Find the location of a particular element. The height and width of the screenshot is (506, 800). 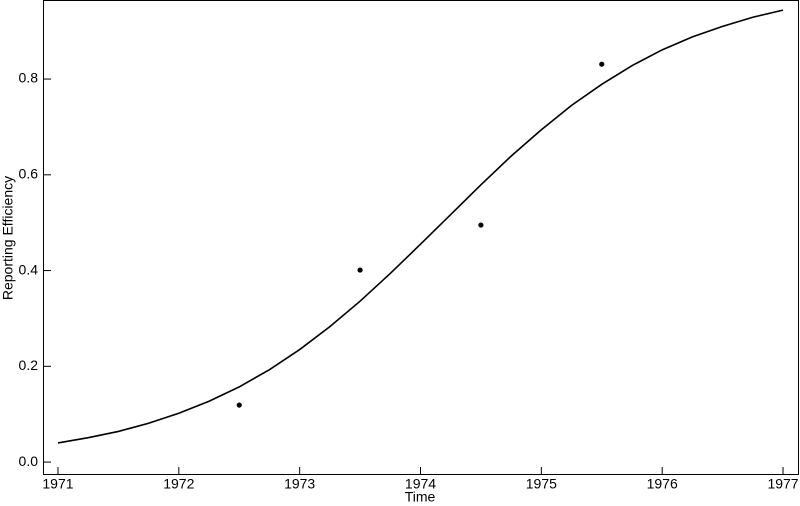

y-tick-label: 0.0 is located at coordinates (29, 461).